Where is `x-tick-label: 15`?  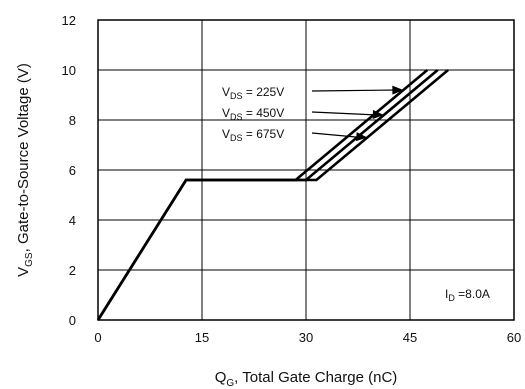 x-tick-label: 15 is located at coordinates (202, 337).